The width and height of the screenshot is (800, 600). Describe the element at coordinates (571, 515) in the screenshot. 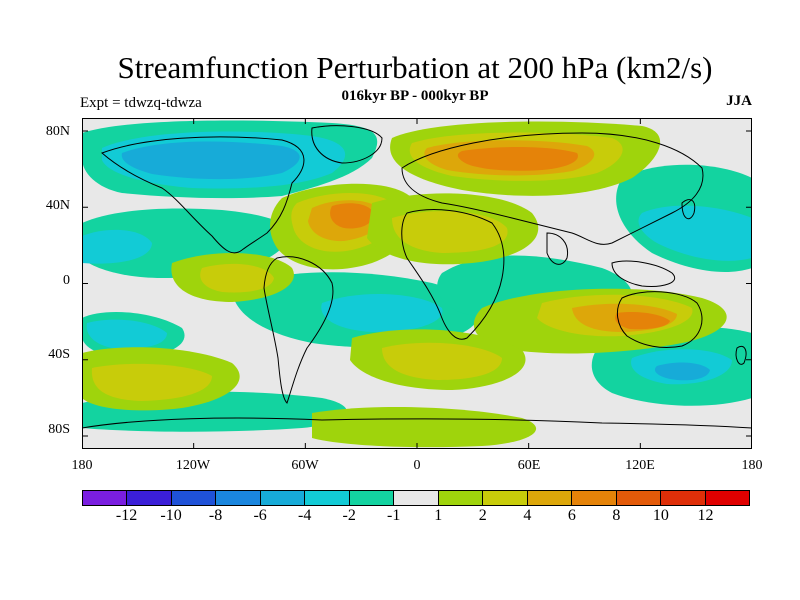

I see `colorbar-label: 6` at that location.